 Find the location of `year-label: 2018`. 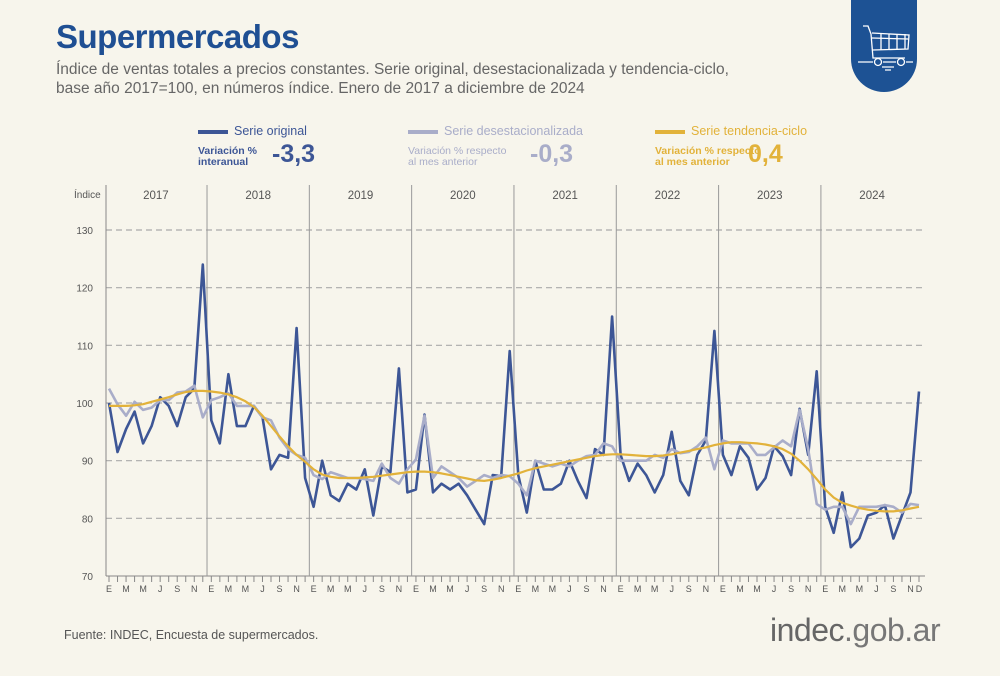

year-label: 2018 is located at coordinates (258, 196).